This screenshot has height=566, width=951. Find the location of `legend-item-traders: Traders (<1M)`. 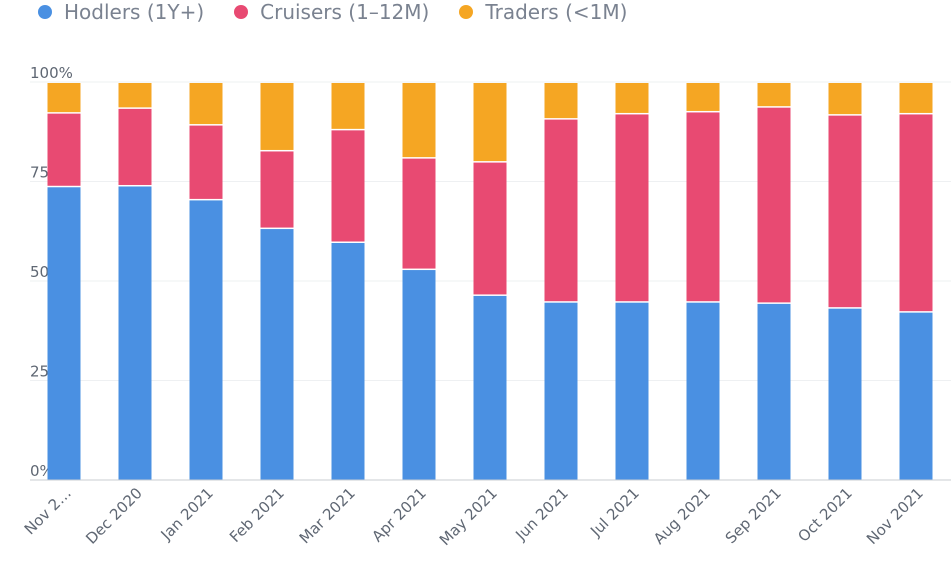

legend-item-traders: Traders (<1M) is located at coordinates (543, 12).